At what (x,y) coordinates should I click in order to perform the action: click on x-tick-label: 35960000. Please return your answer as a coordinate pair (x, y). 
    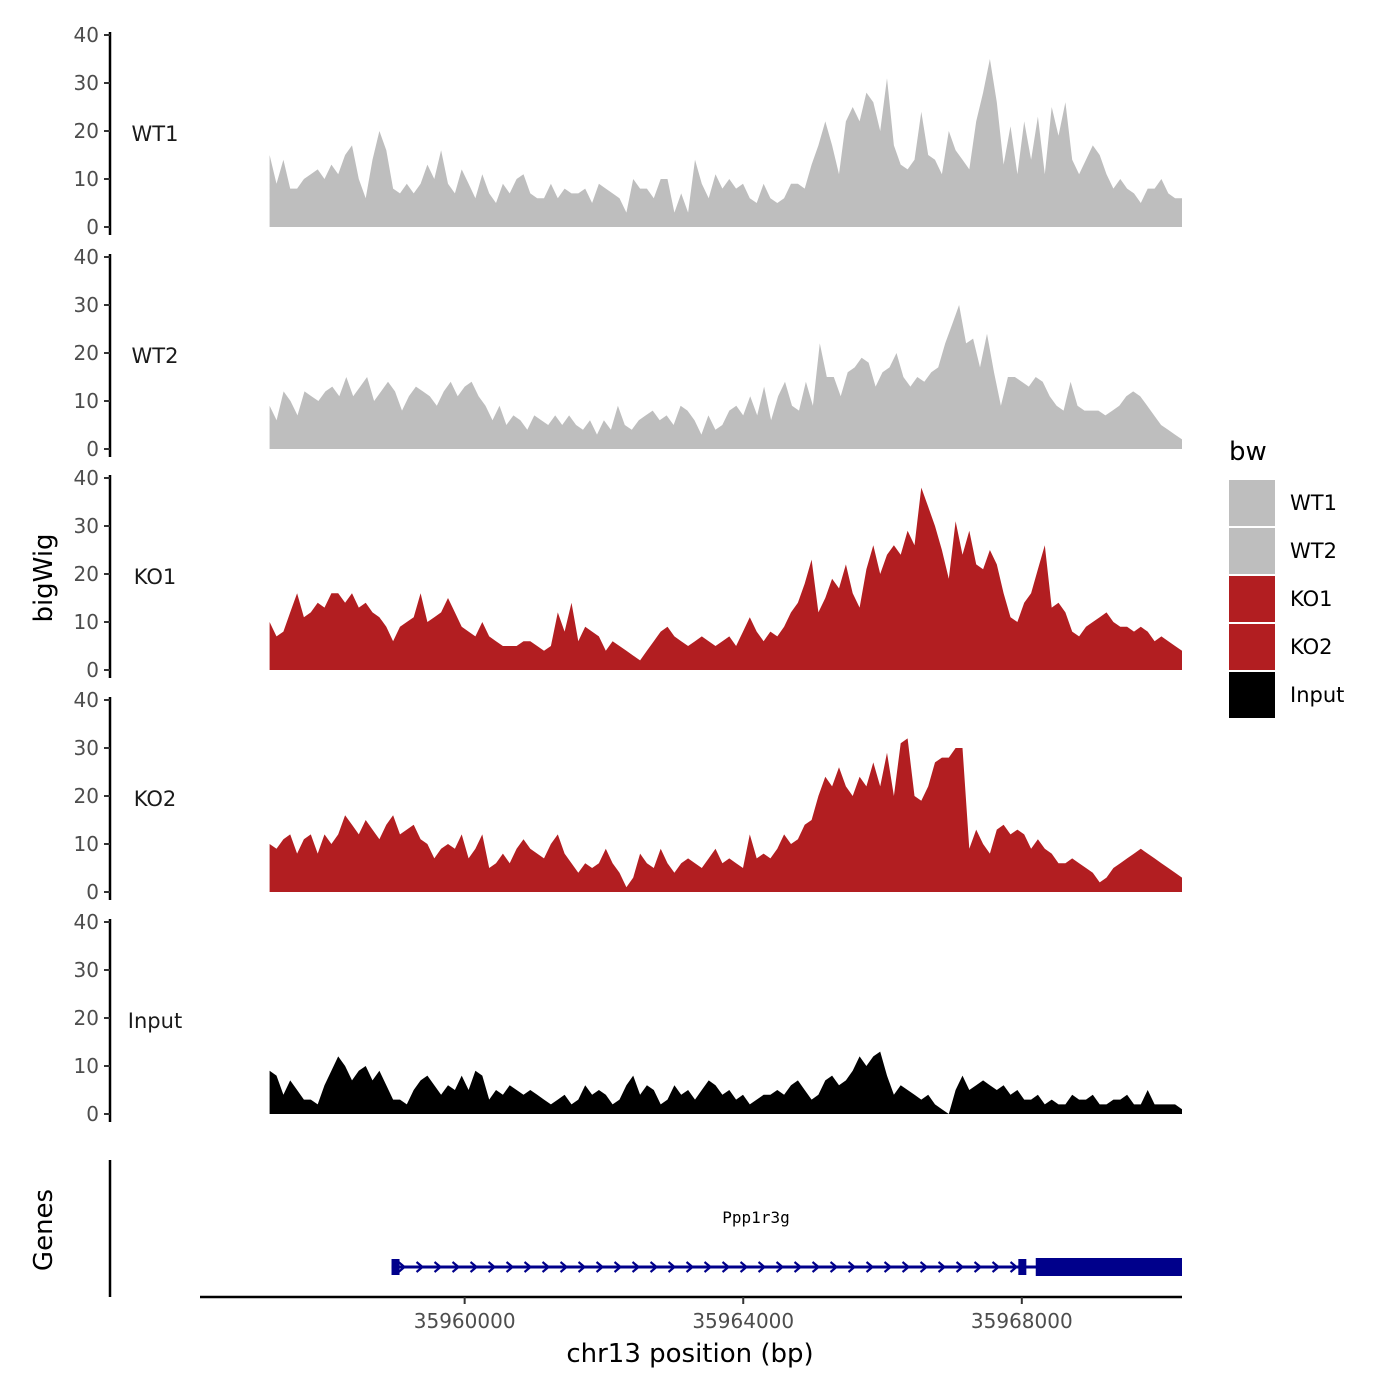
    Looking at the image, I should click on (465, 1321).